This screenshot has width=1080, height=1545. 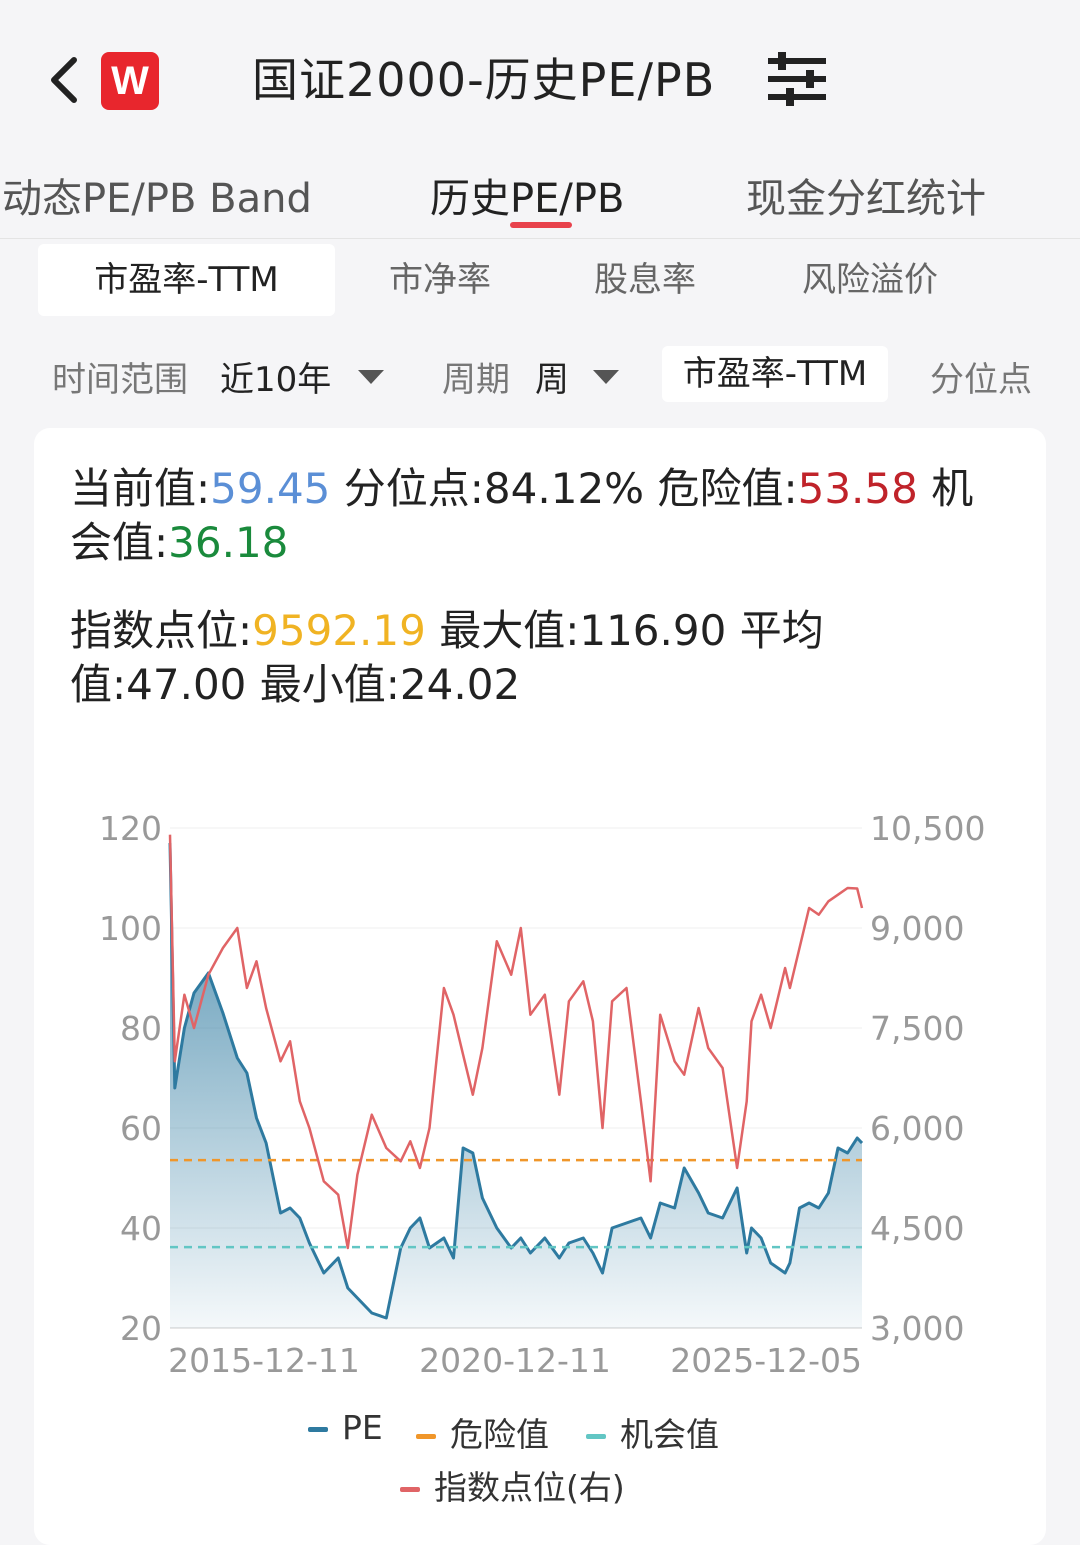 What do you see at coordinates (440, 280) in the screenshot?
I see `subtab-pb: 市净率` at bounding box center [440, 280].